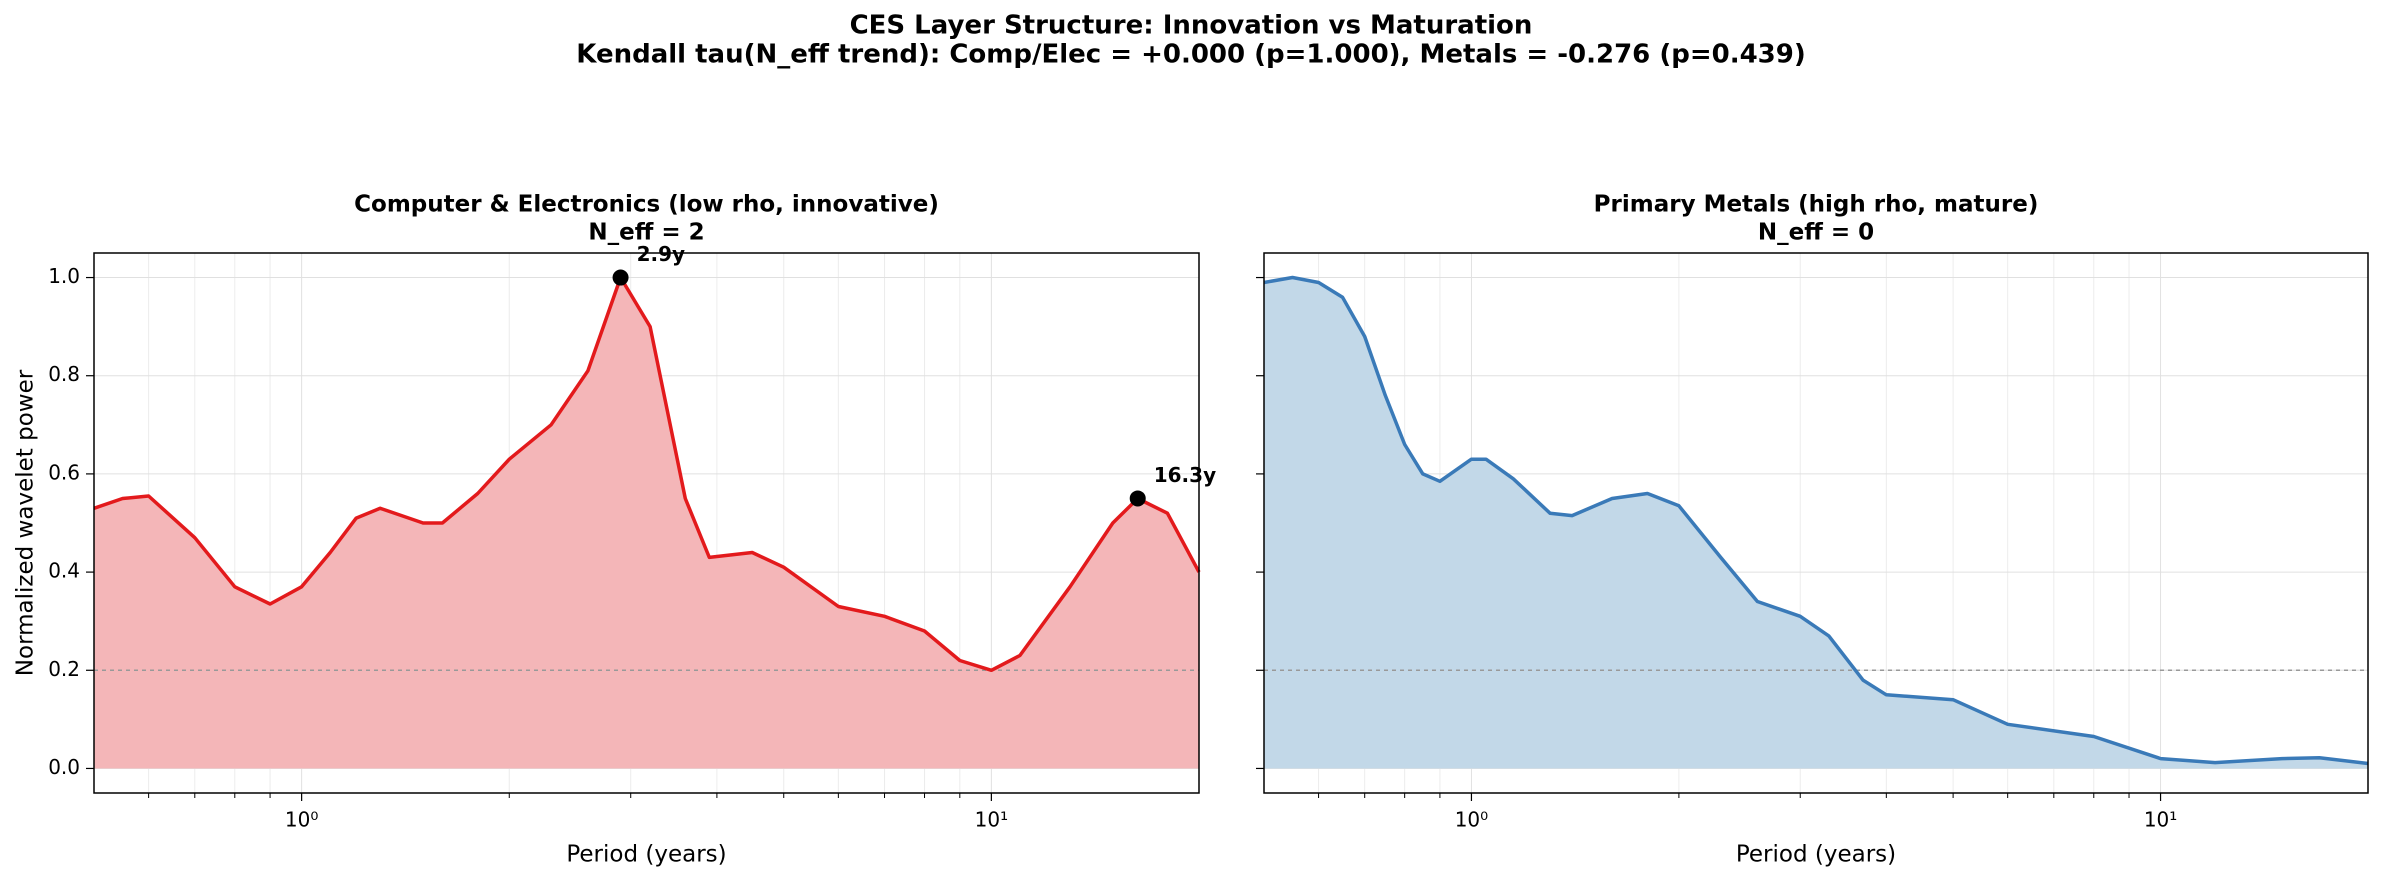 This screenshot has height=883, width=2382. Describe the element at coordinates (26, 522) in the screenshot. I see `y-axis-label: Normalized wavelet power` at that location.